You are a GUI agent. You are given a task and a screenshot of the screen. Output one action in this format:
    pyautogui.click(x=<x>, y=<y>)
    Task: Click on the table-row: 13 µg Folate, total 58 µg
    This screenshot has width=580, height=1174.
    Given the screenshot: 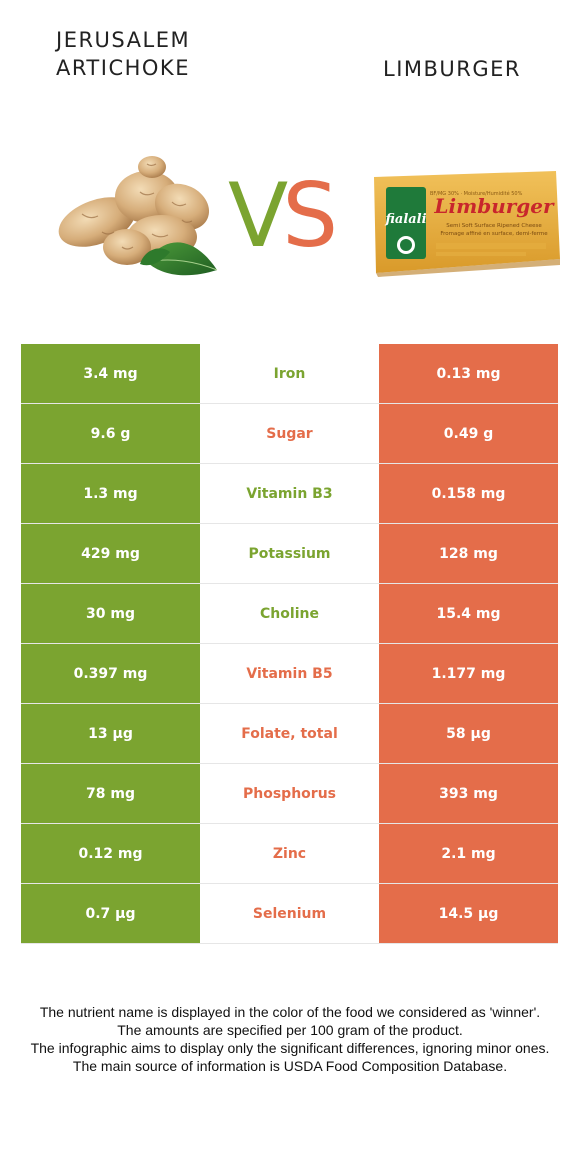 What is the action you would take?
    pyautogui.click(x=289, y=734)
    